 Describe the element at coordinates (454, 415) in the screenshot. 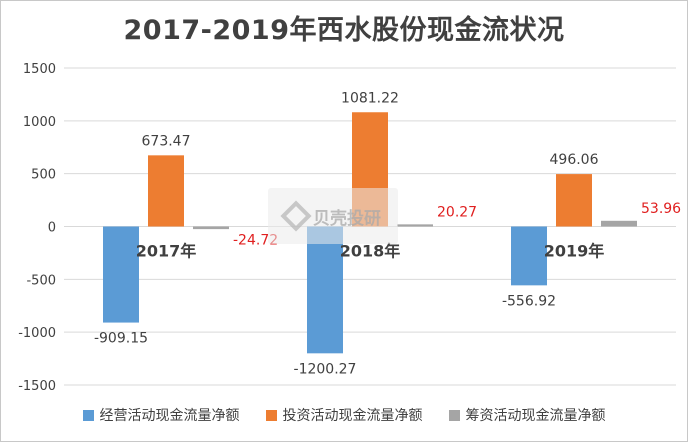

I see `legend-swatch-financing` at that location.